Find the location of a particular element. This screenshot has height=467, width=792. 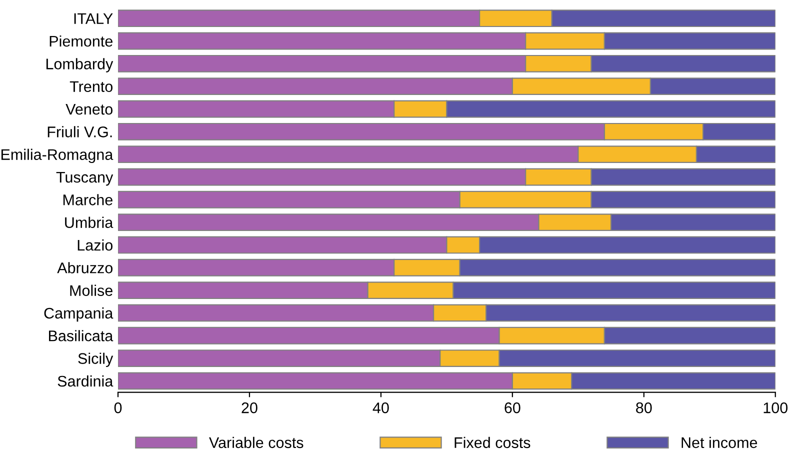

legend-label: Fixed costs is located at coordinates (492, 442).